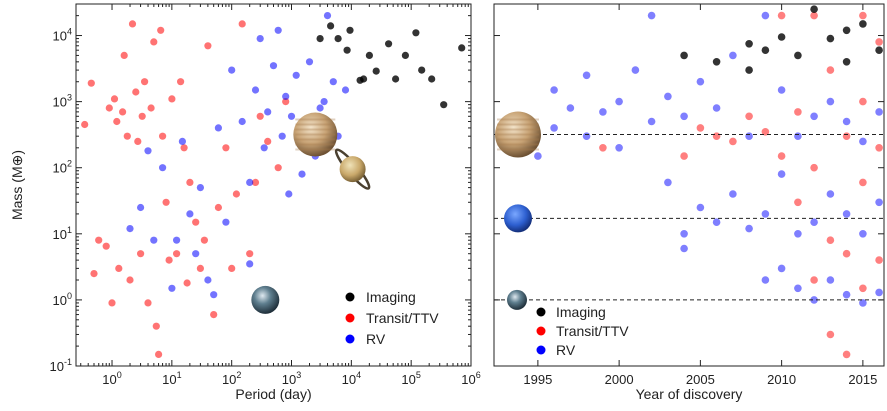 The width and height of the screenshot is (887, 411). Describe the element at coordinates (518, 218) in the screenshot. I see `neptune-image` at that location.